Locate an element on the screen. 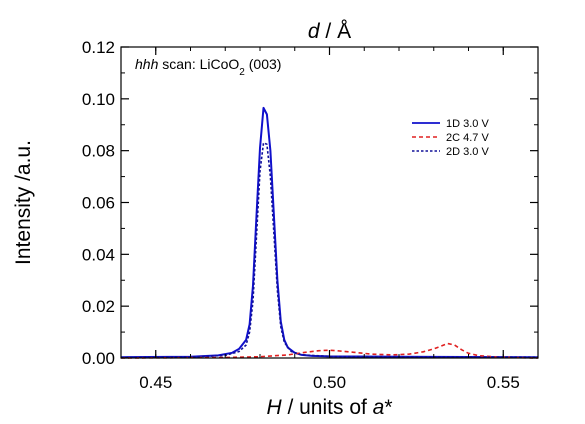  y-tick-label: 0.08 is located at coordinates (98, 151).